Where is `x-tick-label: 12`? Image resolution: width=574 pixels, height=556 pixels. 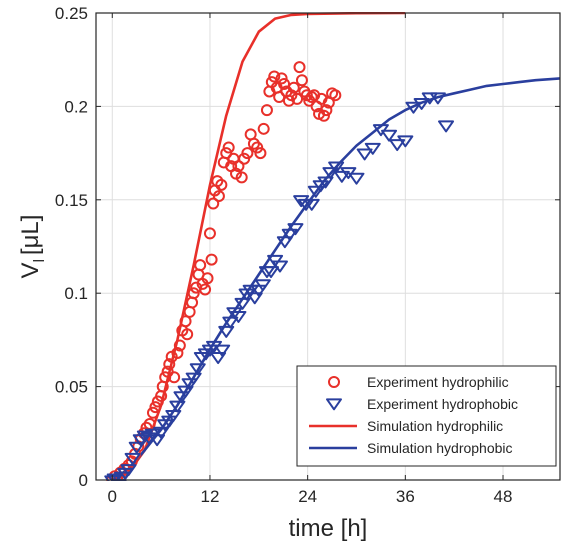 x-tick-label: 12 is located at coordinates (210, 496).